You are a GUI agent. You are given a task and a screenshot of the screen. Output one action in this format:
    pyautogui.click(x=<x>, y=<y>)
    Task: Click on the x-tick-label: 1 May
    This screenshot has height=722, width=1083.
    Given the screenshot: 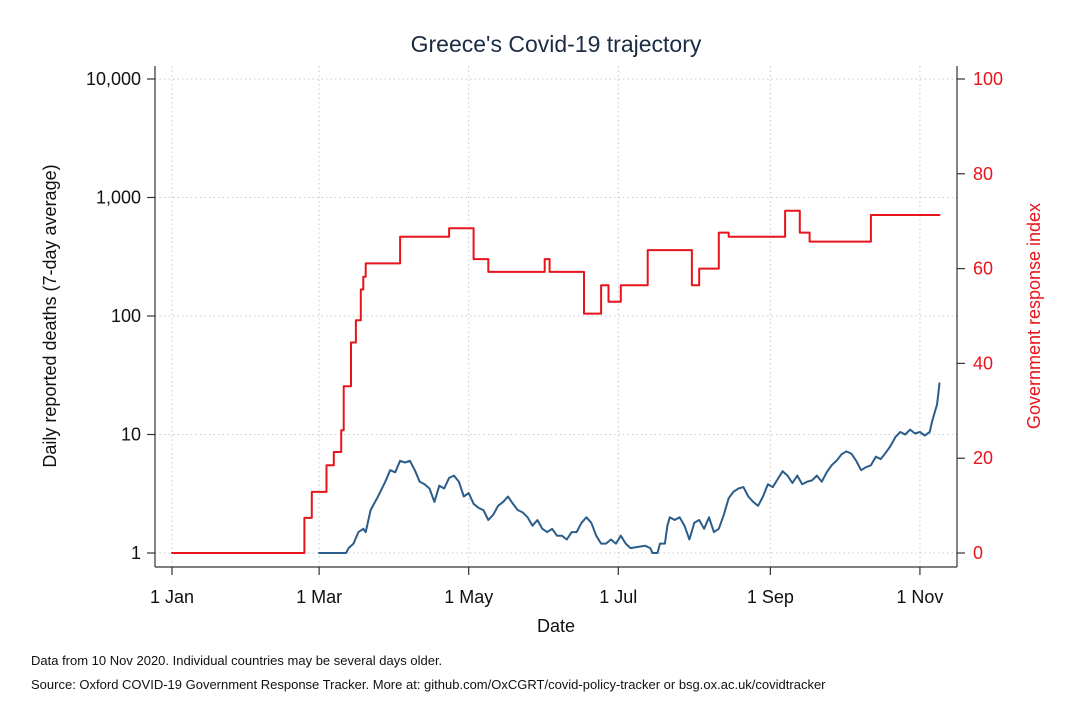 What is the action you would take?
    pyautogui.click(x=468, y=597)
    